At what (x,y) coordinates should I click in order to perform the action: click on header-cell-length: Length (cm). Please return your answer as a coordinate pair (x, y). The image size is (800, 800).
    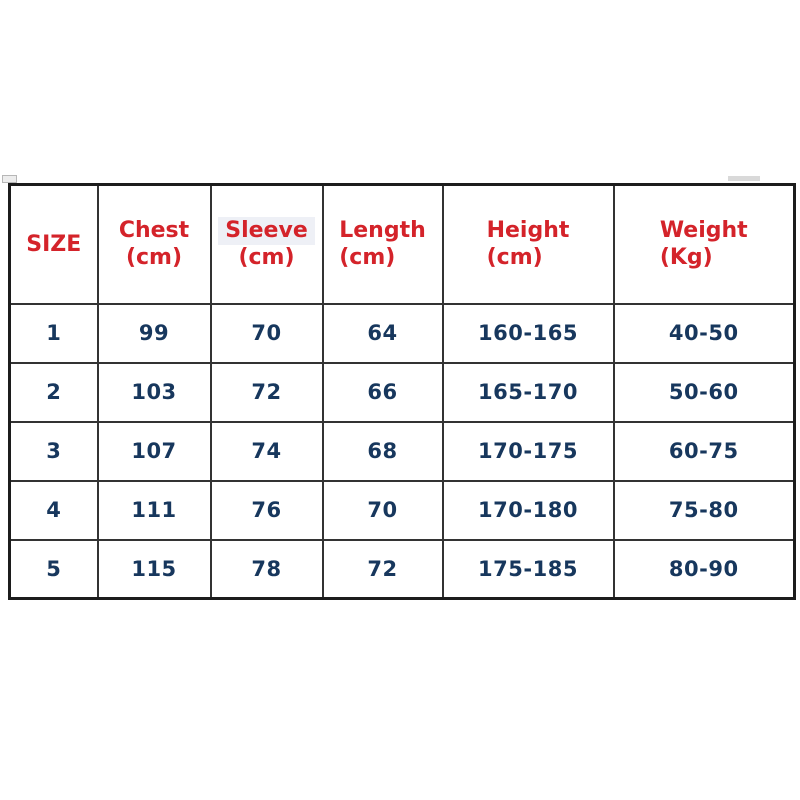
    Looking at the image, I should click on (382, 244).